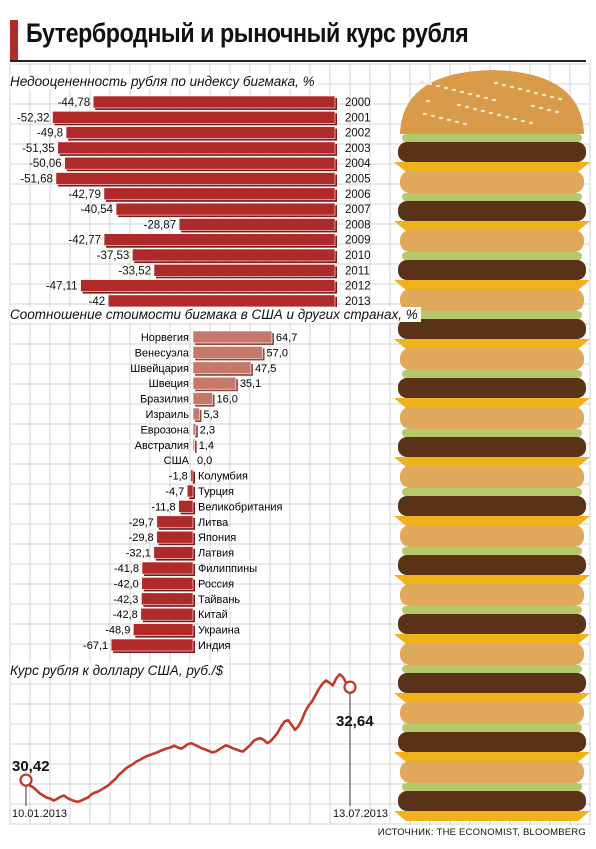 The image size is (596, 849). Describe the element at coordinates (173, 552) in the screenshot. I see `bar-Латвия` at that location.